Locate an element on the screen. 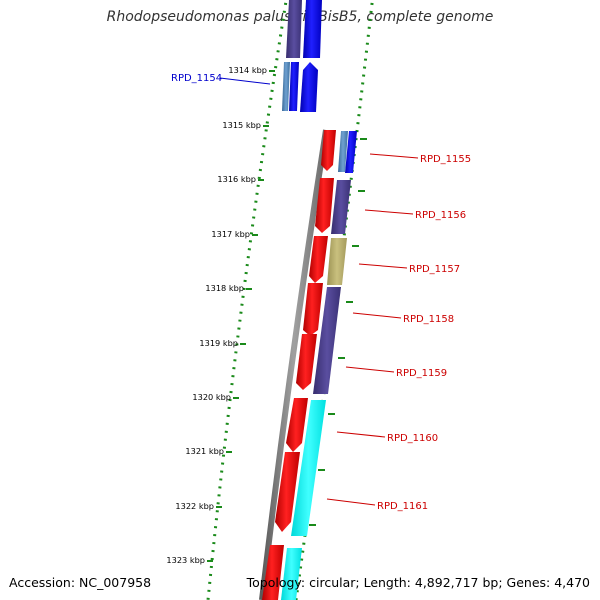 This screenshot has height=600, width=600. gene-label: RPD_1158 is located at coordinates (428, 319).